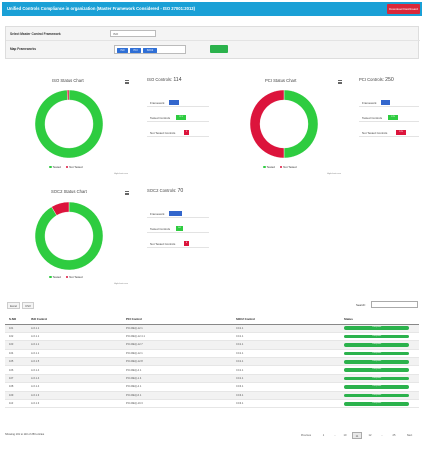  Describe the element at coordinates (23, 48) in the screenshot. I see `map-frameworks-label: Map Frameworks` at that location.